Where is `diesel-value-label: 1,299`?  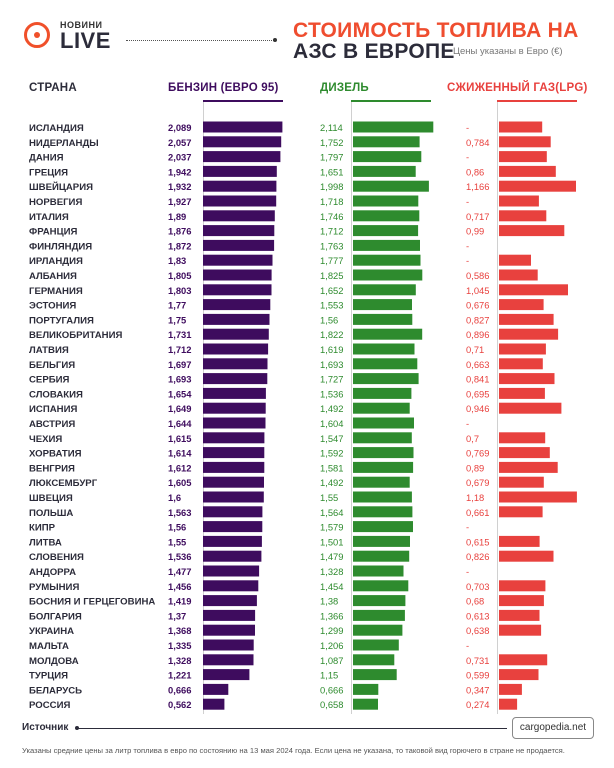
diesel-value-label: 1,299 is located at coordinates (331, 630).